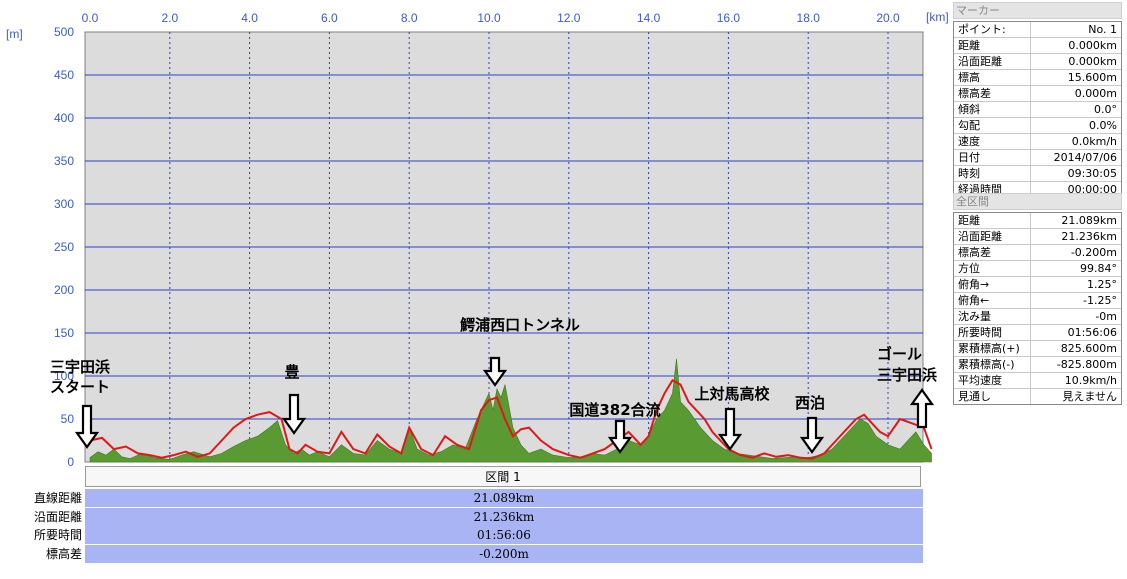  What do you see at coordinates (42, 535) in the screenshot?
I see `summary-label: 所要時間` at bounding box center [42, 535].